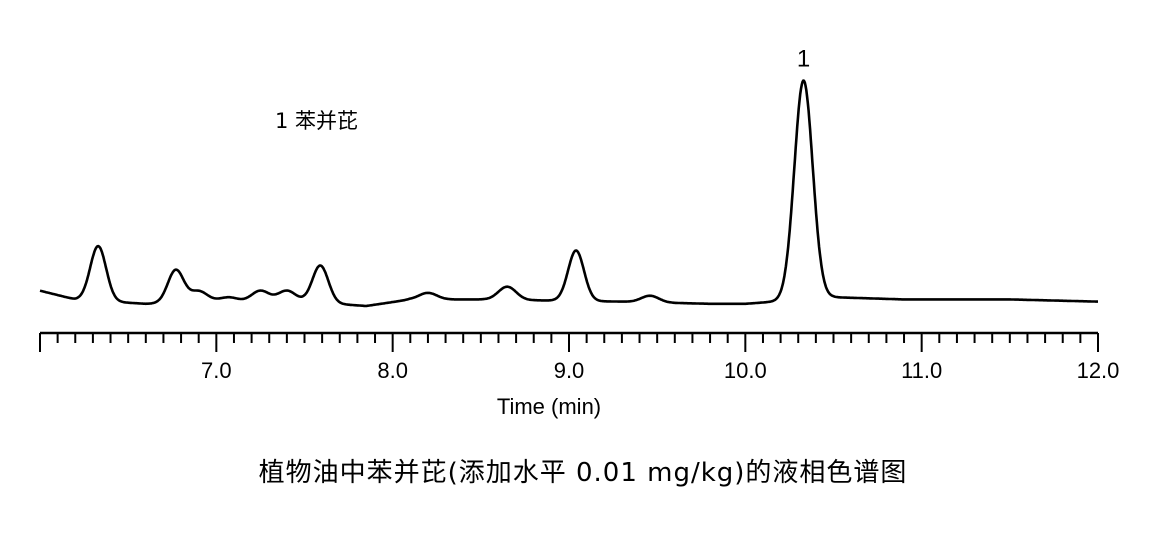 This screenshot has height=535, width=1166. I want to click on peak-labels: 1, so click(803, 58).